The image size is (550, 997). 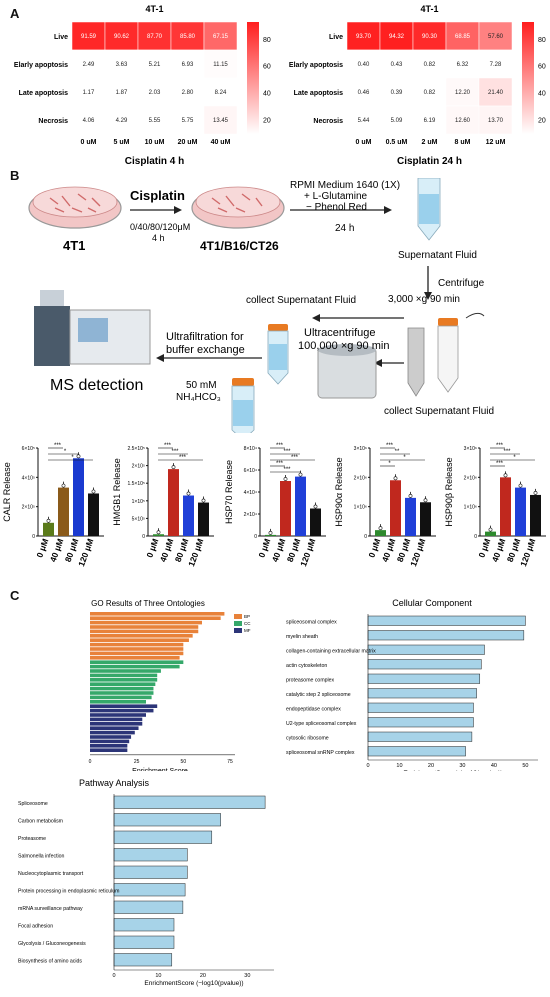 I want to click on go-legend-swatch, so click(x=238, y=616).